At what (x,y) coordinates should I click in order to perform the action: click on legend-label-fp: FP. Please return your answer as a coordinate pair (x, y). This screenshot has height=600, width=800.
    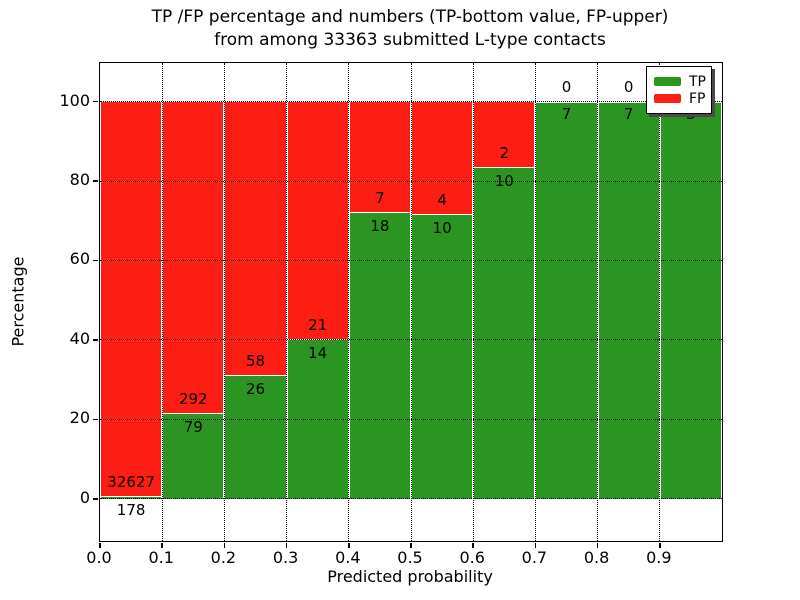
    Looking at the image, I should click on (697, 98).